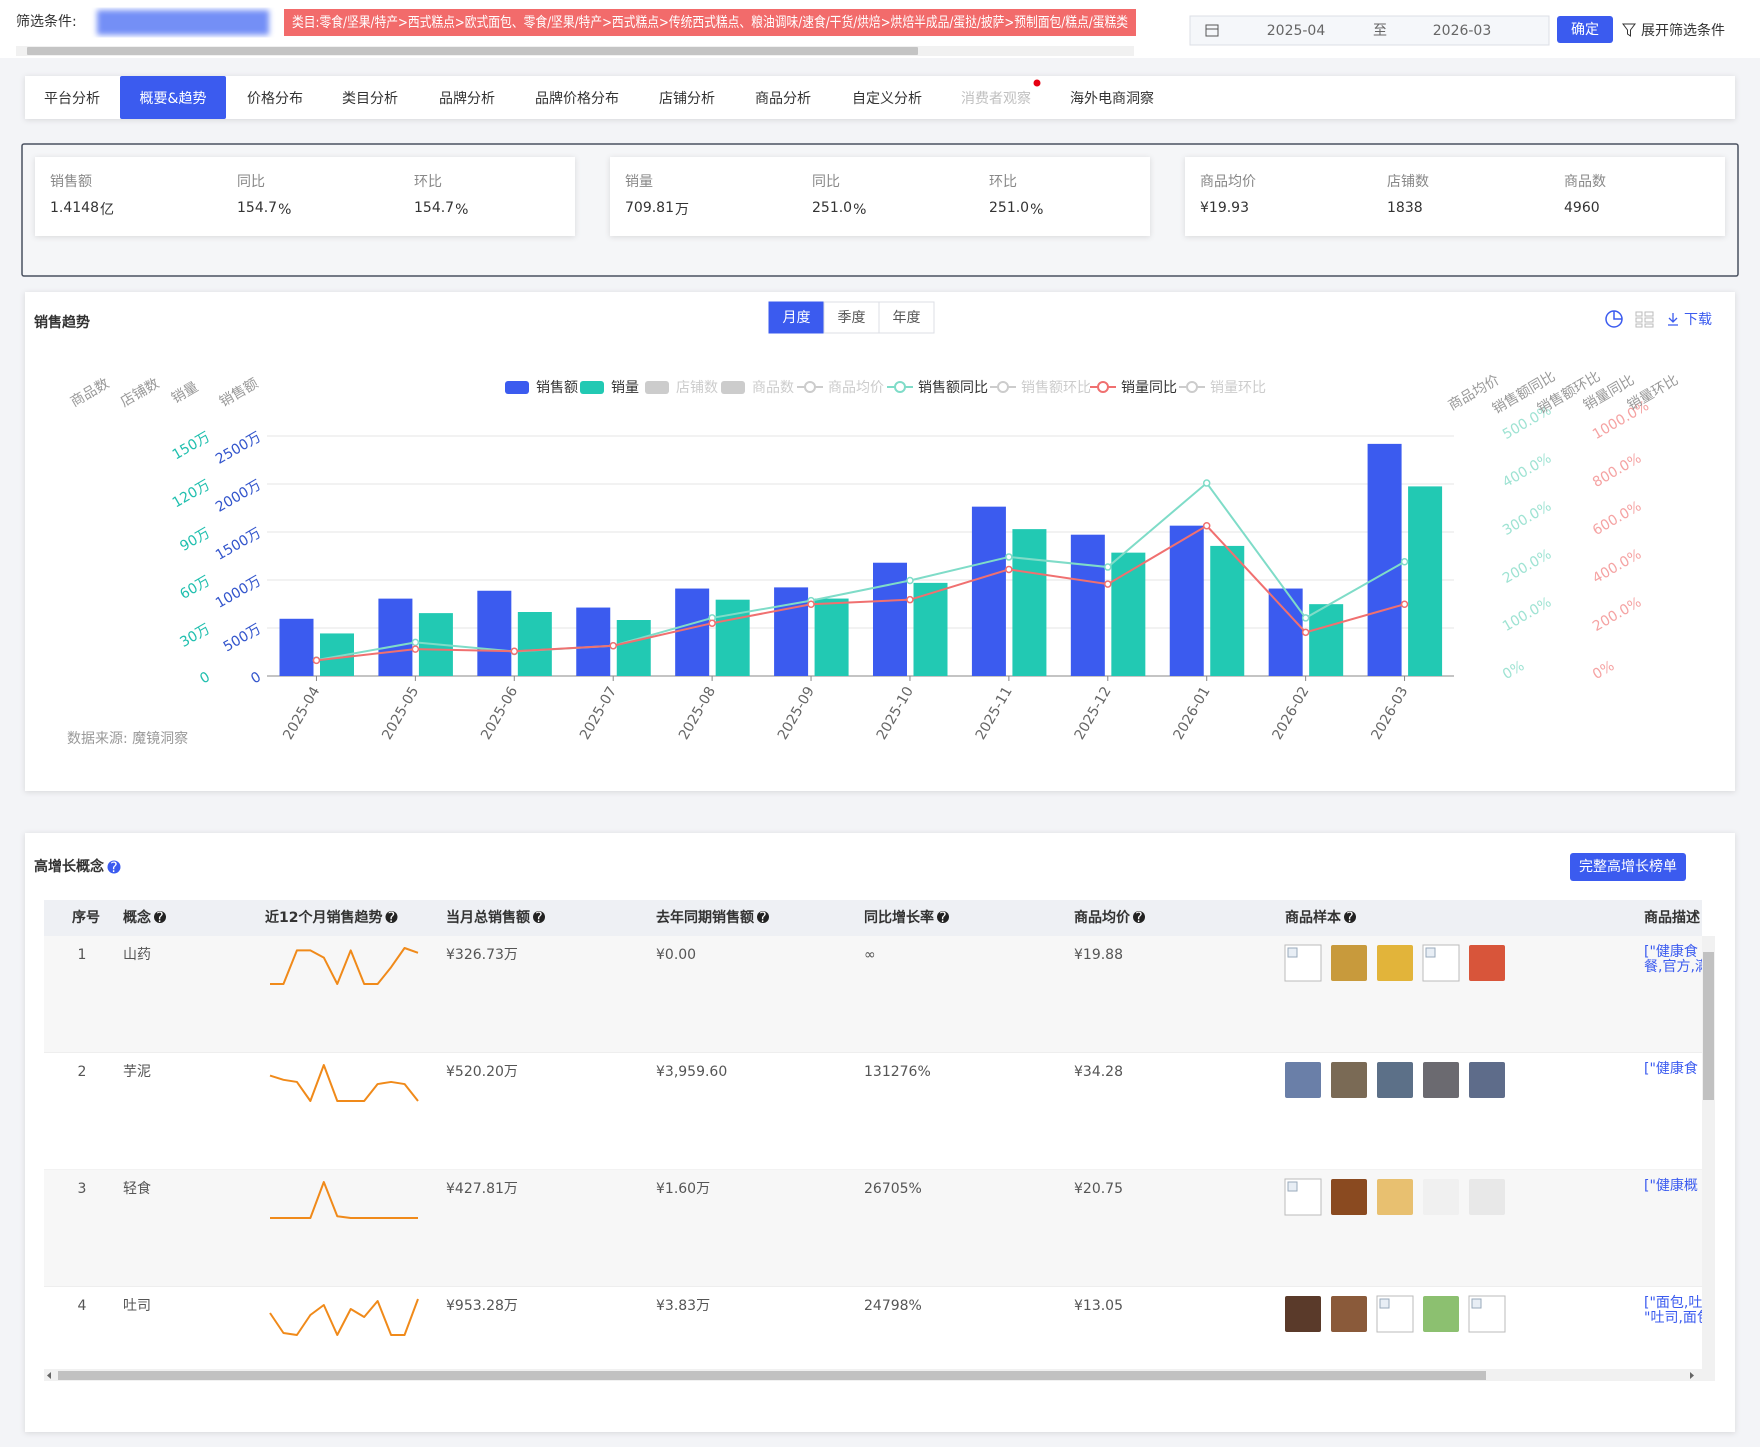 The height and width of the screenshot is (1447, 1760). I want to click on filter-tag, so click(710, 22).